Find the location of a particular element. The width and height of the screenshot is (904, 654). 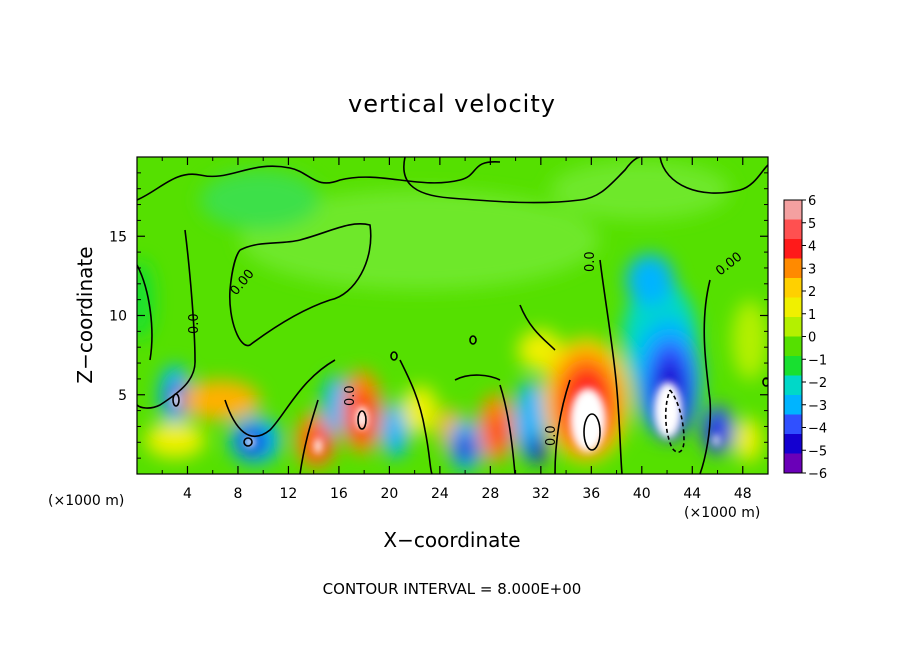

x-tick-label: 40 is located at coordinates (642, 494).